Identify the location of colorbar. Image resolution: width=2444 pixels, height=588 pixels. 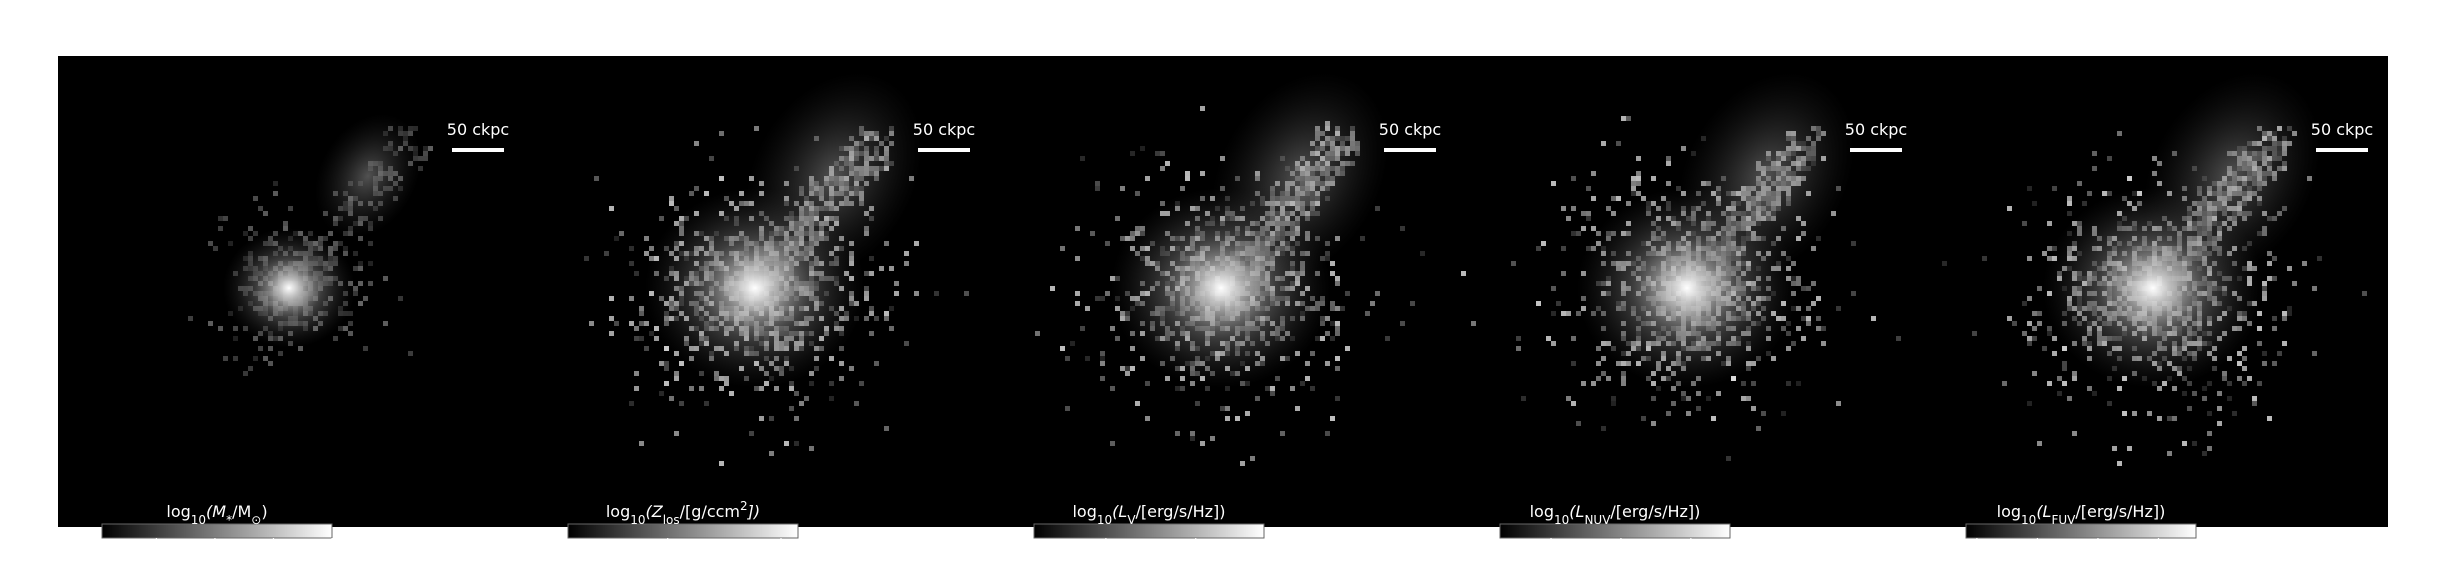
(1149, 531).